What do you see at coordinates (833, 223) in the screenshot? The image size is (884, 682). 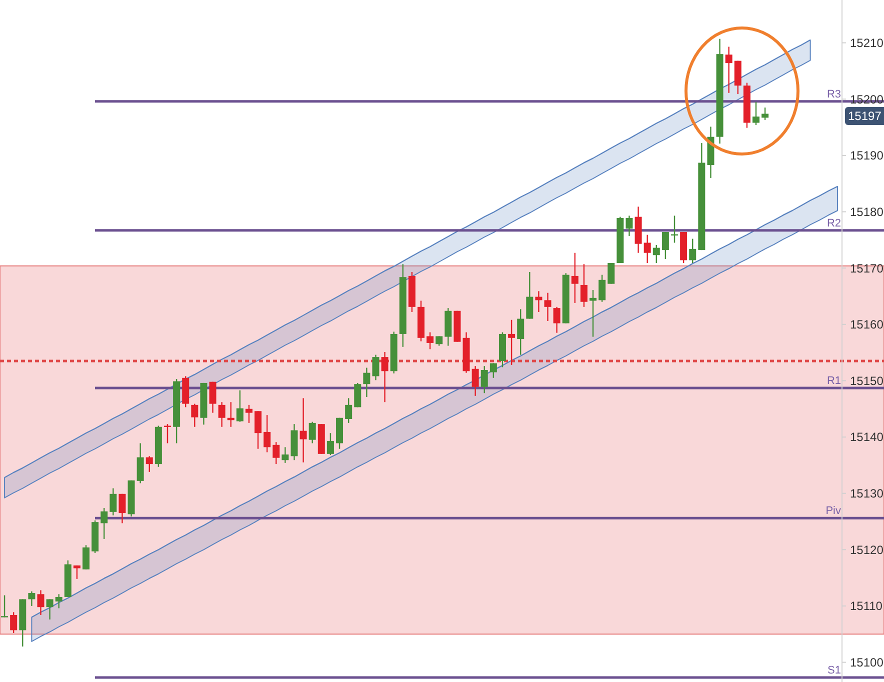 I see `ref-line-label: R2` at bounding box center [833, 223].